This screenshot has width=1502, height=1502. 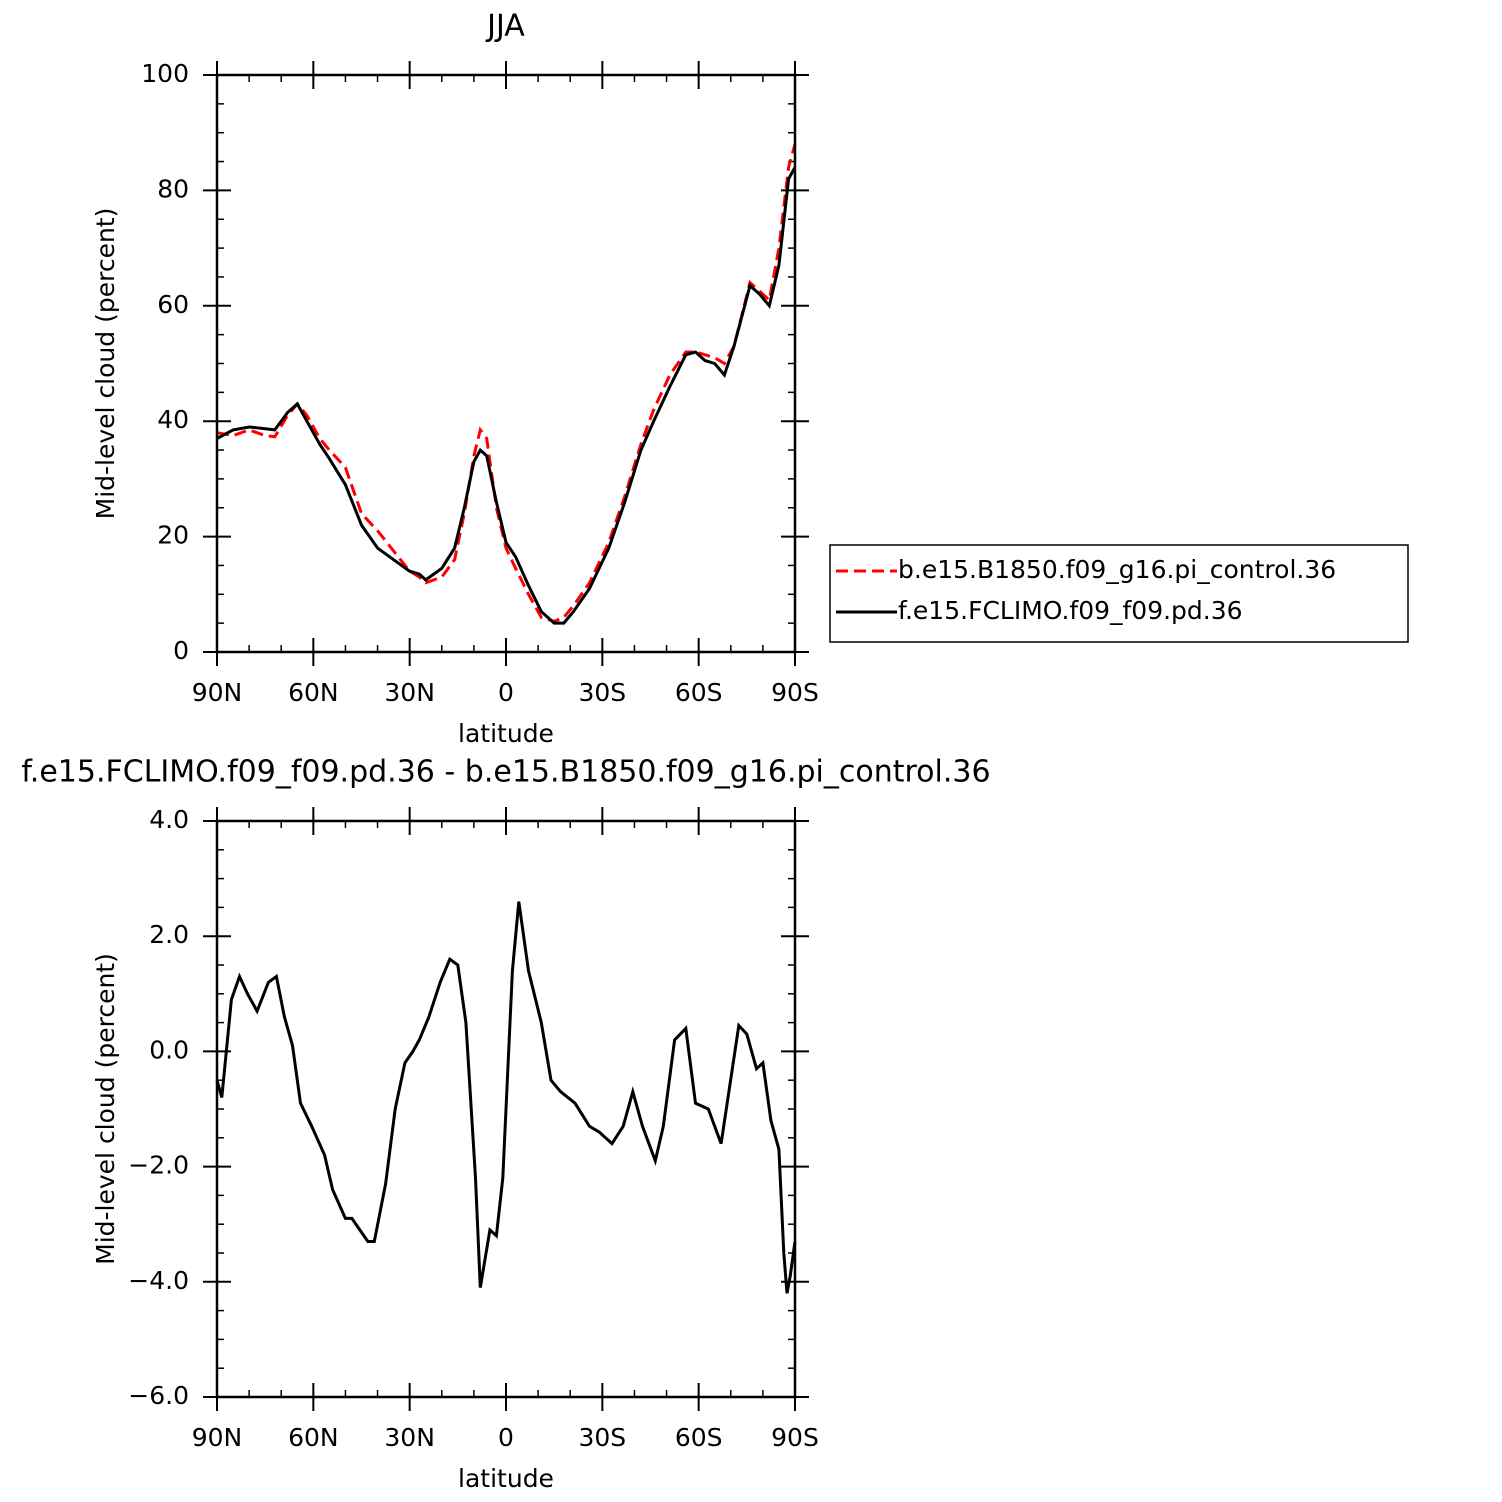 I want to click on y-tick-label: 100, so click(x=165, y=73).